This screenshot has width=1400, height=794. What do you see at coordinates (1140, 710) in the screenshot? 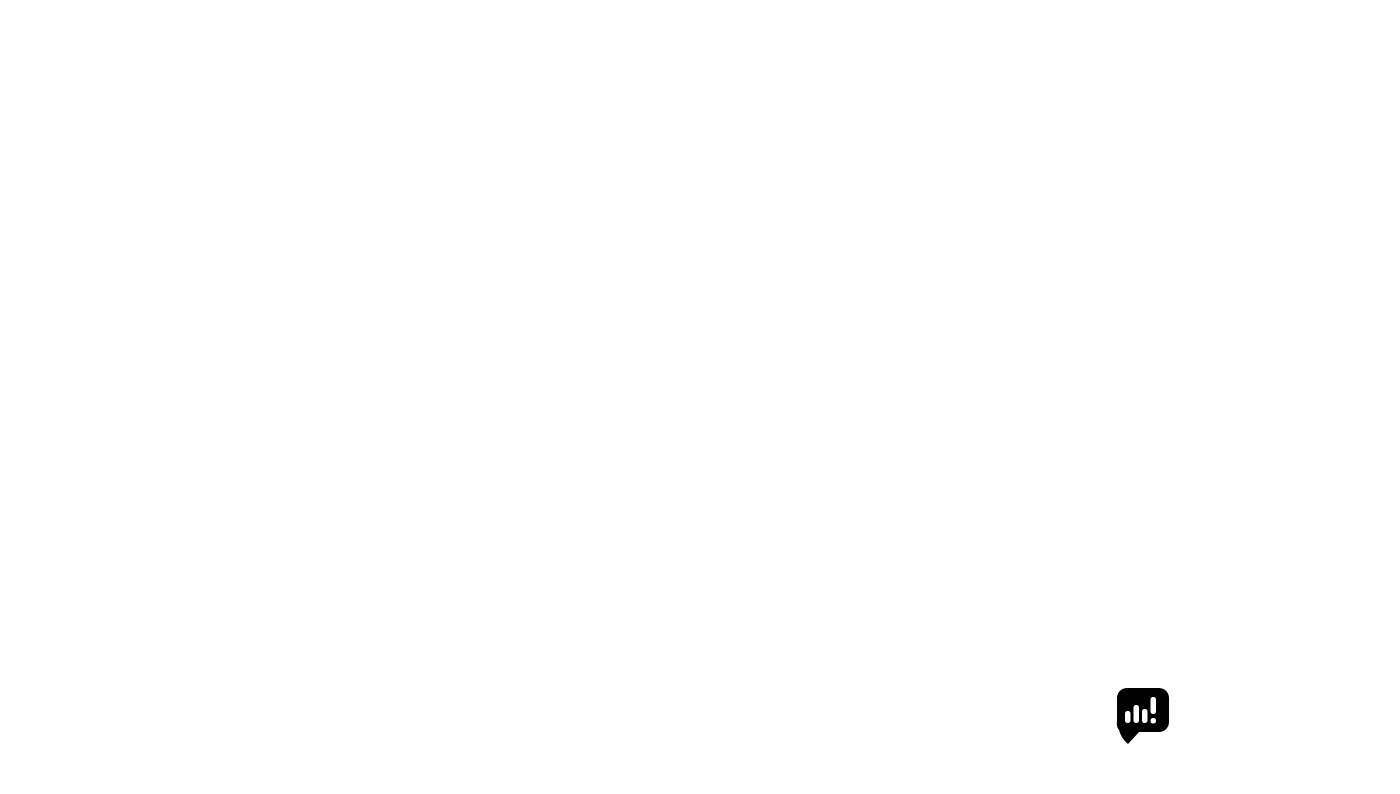
I see `bar-chart-glyph` at bounding box center [1140, 710].